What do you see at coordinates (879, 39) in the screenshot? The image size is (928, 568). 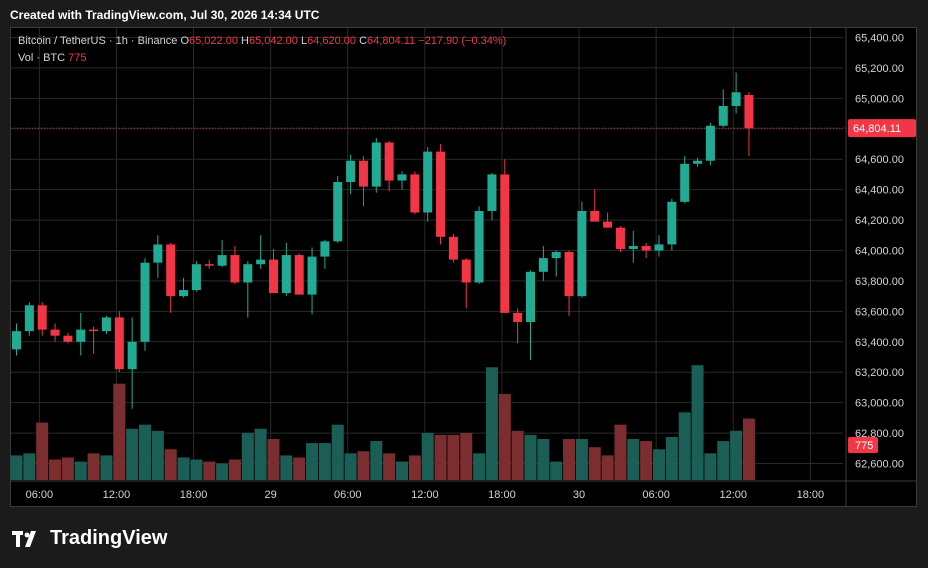 I see `price-tick-label: 65,400.00` at bounding box center [879, 39].